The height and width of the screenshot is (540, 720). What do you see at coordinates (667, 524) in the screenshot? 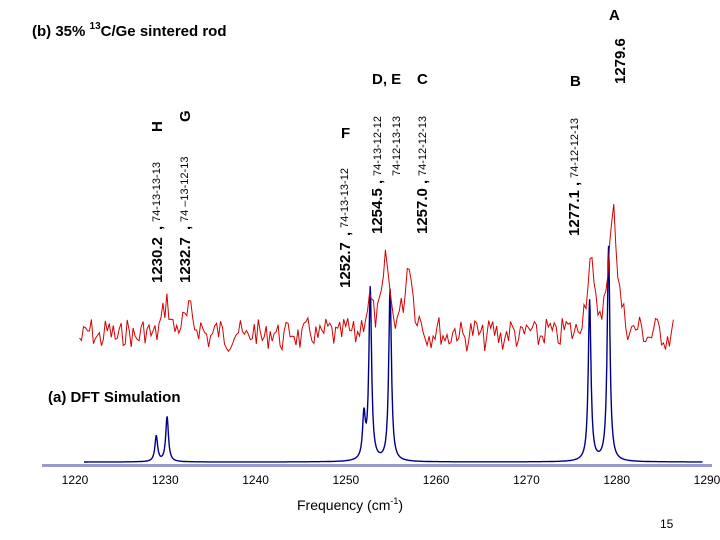
I see `page-number: 15` at bounding box center [667, 524].